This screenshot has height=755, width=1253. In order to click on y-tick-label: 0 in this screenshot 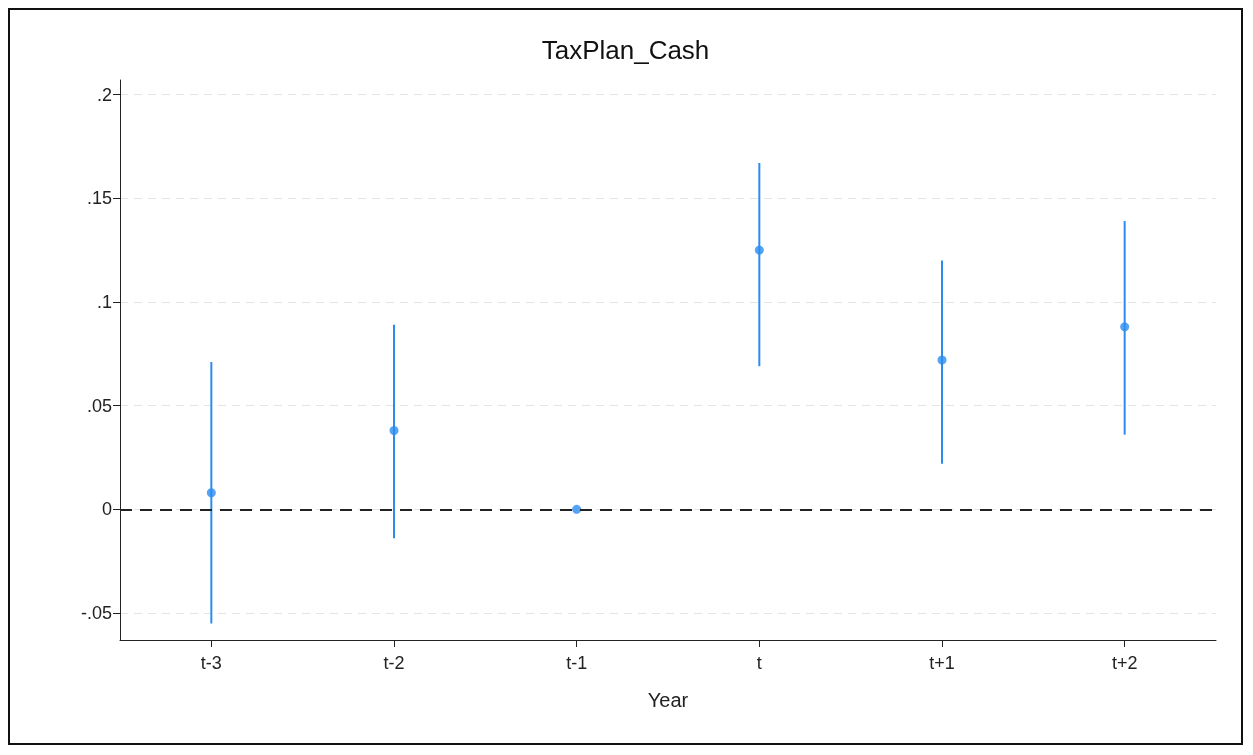, I will do `click(106, 509)`.